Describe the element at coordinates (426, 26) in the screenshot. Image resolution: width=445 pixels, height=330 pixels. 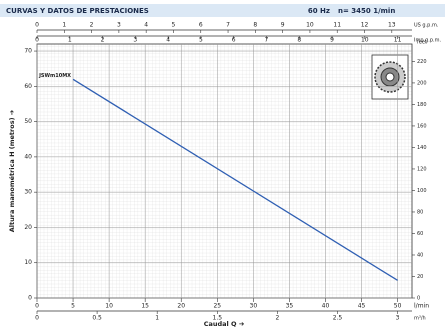
I see `axis-unit: US g.p.m.` at that location.